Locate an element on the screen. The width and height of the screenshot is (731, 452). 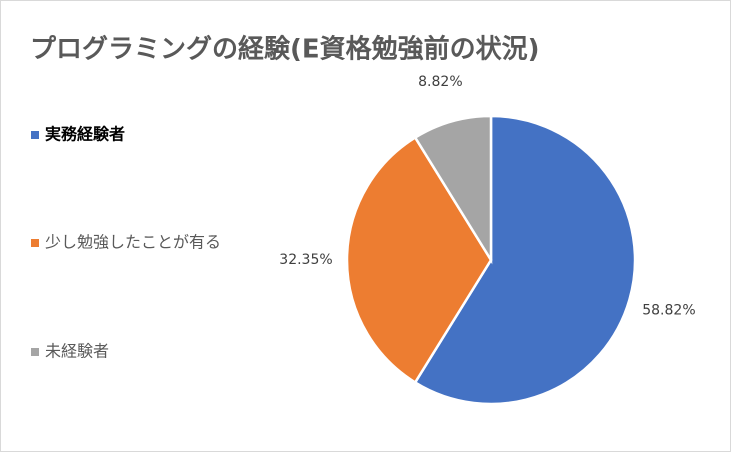
legend-label: 実務経験者 is located at coordinates (85, 134).